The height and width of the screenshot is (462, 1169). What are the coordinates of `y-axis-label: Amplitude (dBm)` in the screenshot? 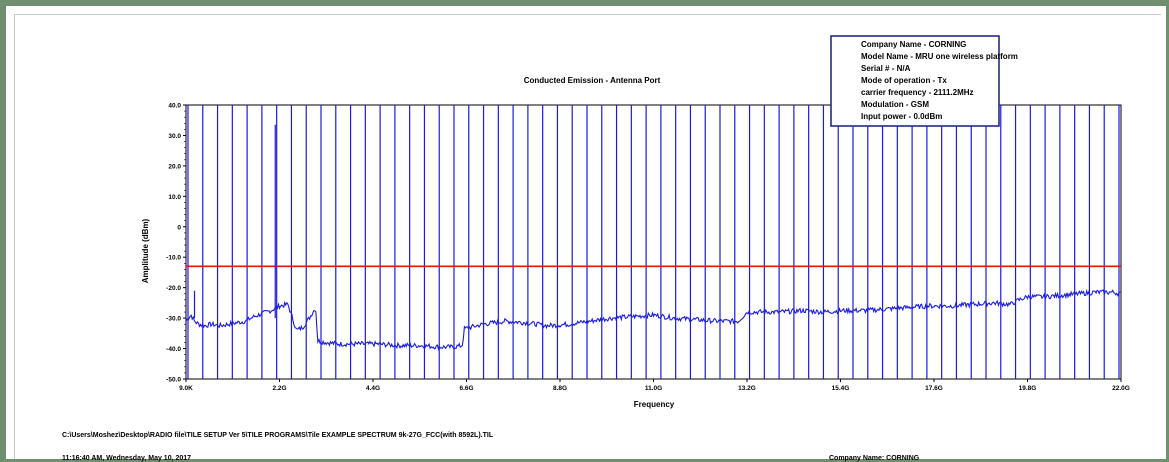 It's located at (145, 250).